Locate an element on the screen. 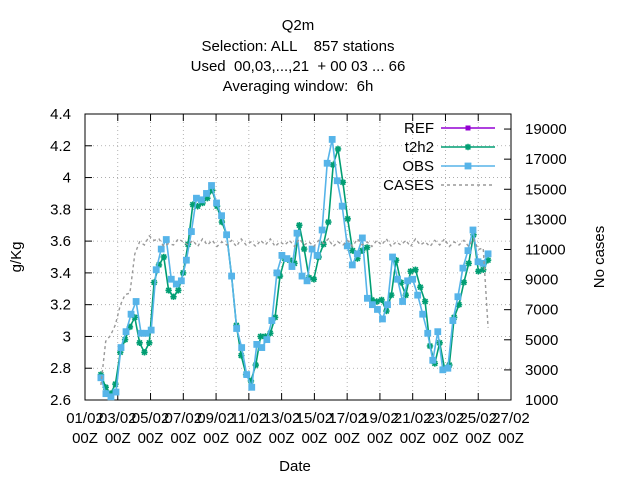 The height and width of the screenshot is (480, 640). y2-tick-label: 9000 is located at coordinates (541, 280).